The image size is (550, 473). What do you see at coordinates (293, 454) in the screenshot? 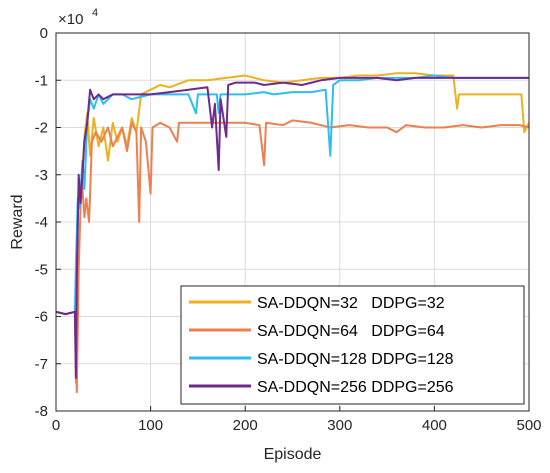
I see `x-axis-label: Episode` at bounding box center [293, 454].